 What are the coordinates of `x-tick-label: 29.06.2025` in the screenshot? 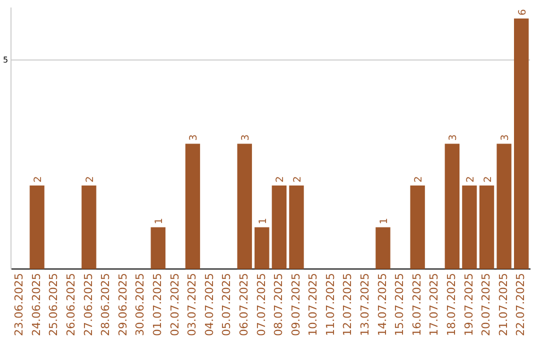 It's located at (123, 304).